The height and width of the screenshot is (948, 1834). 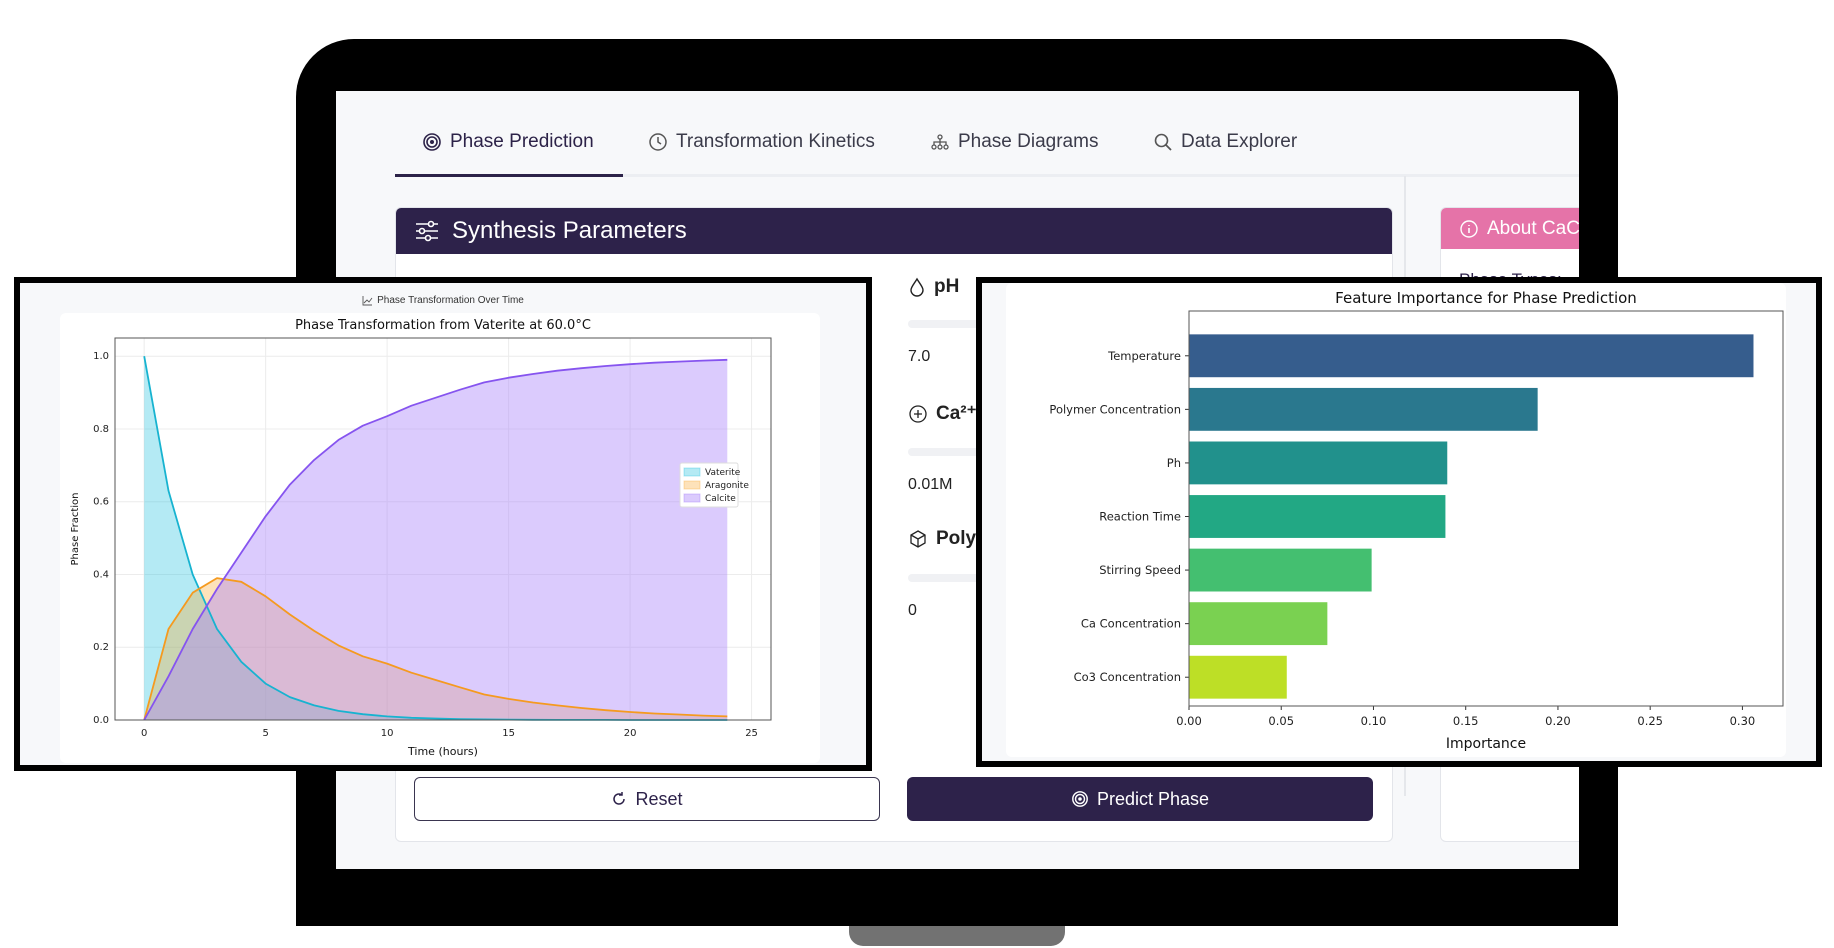 What do you see at coordinates (919, 356) in the screenshot?
I see `ph-value: 7.0` at bounding box center [919, 356].